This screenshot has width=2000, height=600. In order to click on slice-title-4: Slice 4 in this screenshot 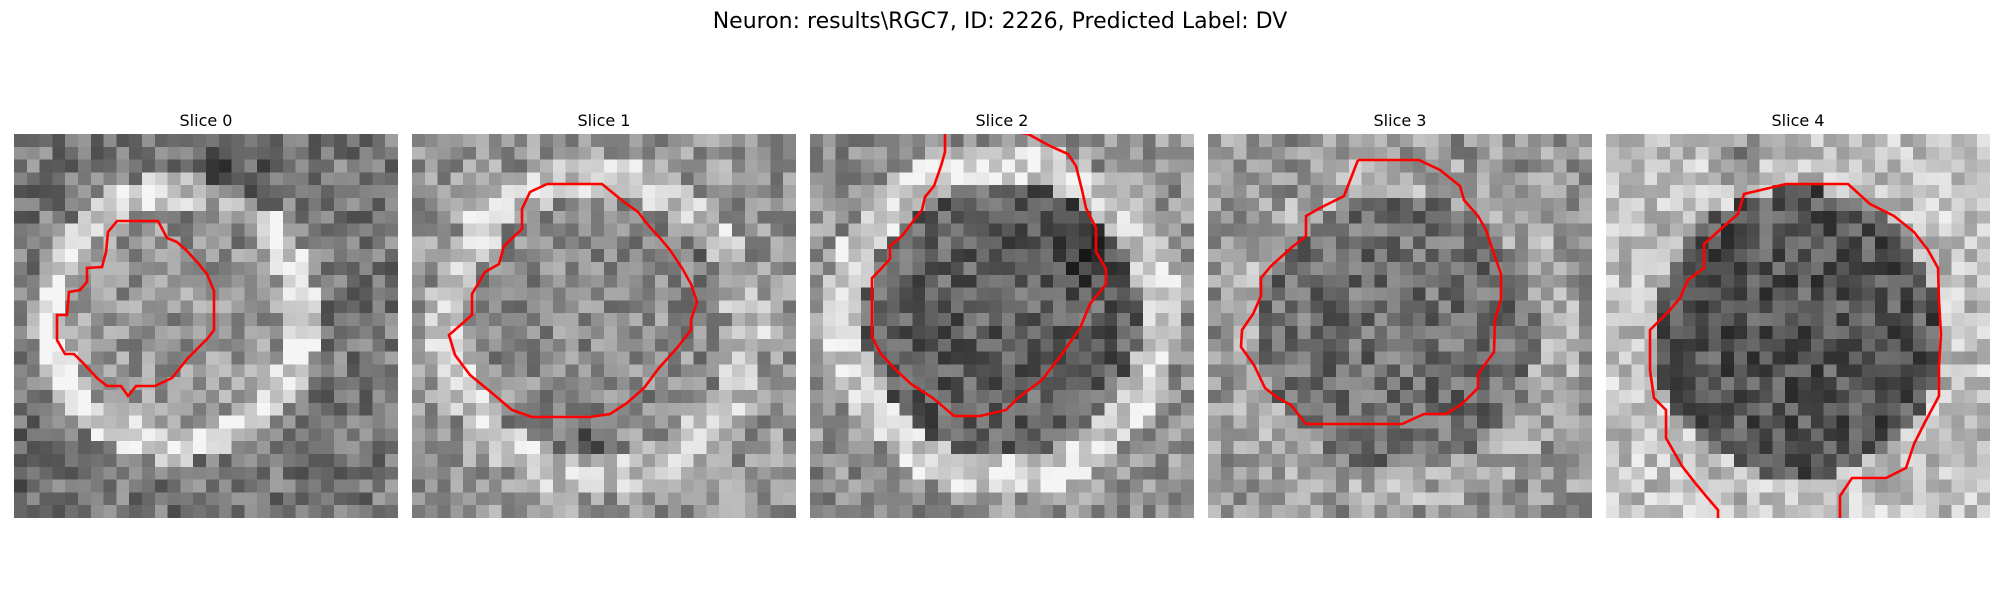, I will do `click(1798, 120)`.